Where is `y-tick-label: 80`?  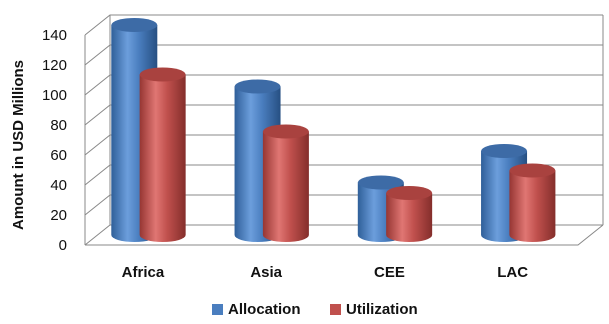
y-tick-label: 80 is located at coordinates (58, 125).